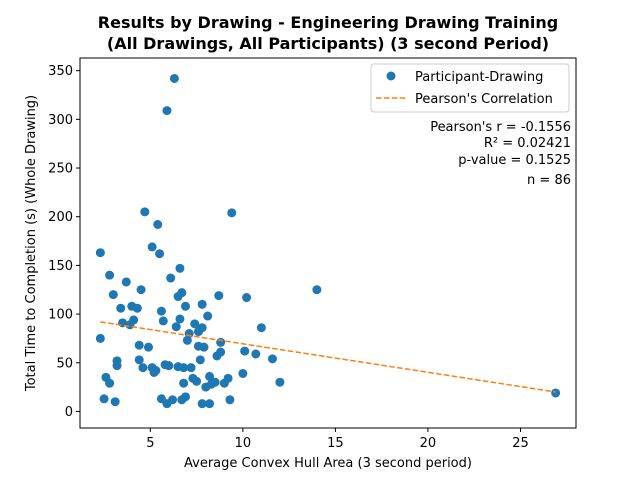 The height and width of the screenshot is (480, 640). I want to click on x-tick-label: 10, so click(243, 443).